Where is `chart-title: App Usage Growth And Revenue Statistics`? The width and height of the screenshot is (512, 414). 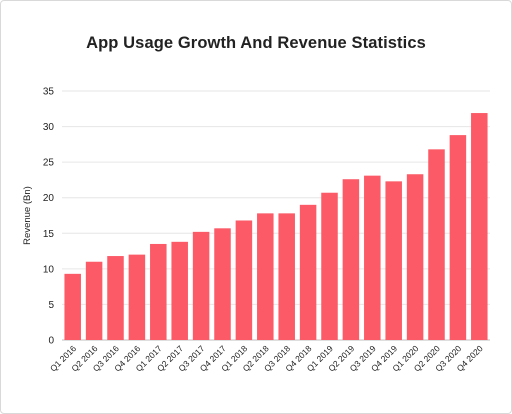 chart-title: App Usage Growth And Revenue Statistics is located at coordinates (256, 43).